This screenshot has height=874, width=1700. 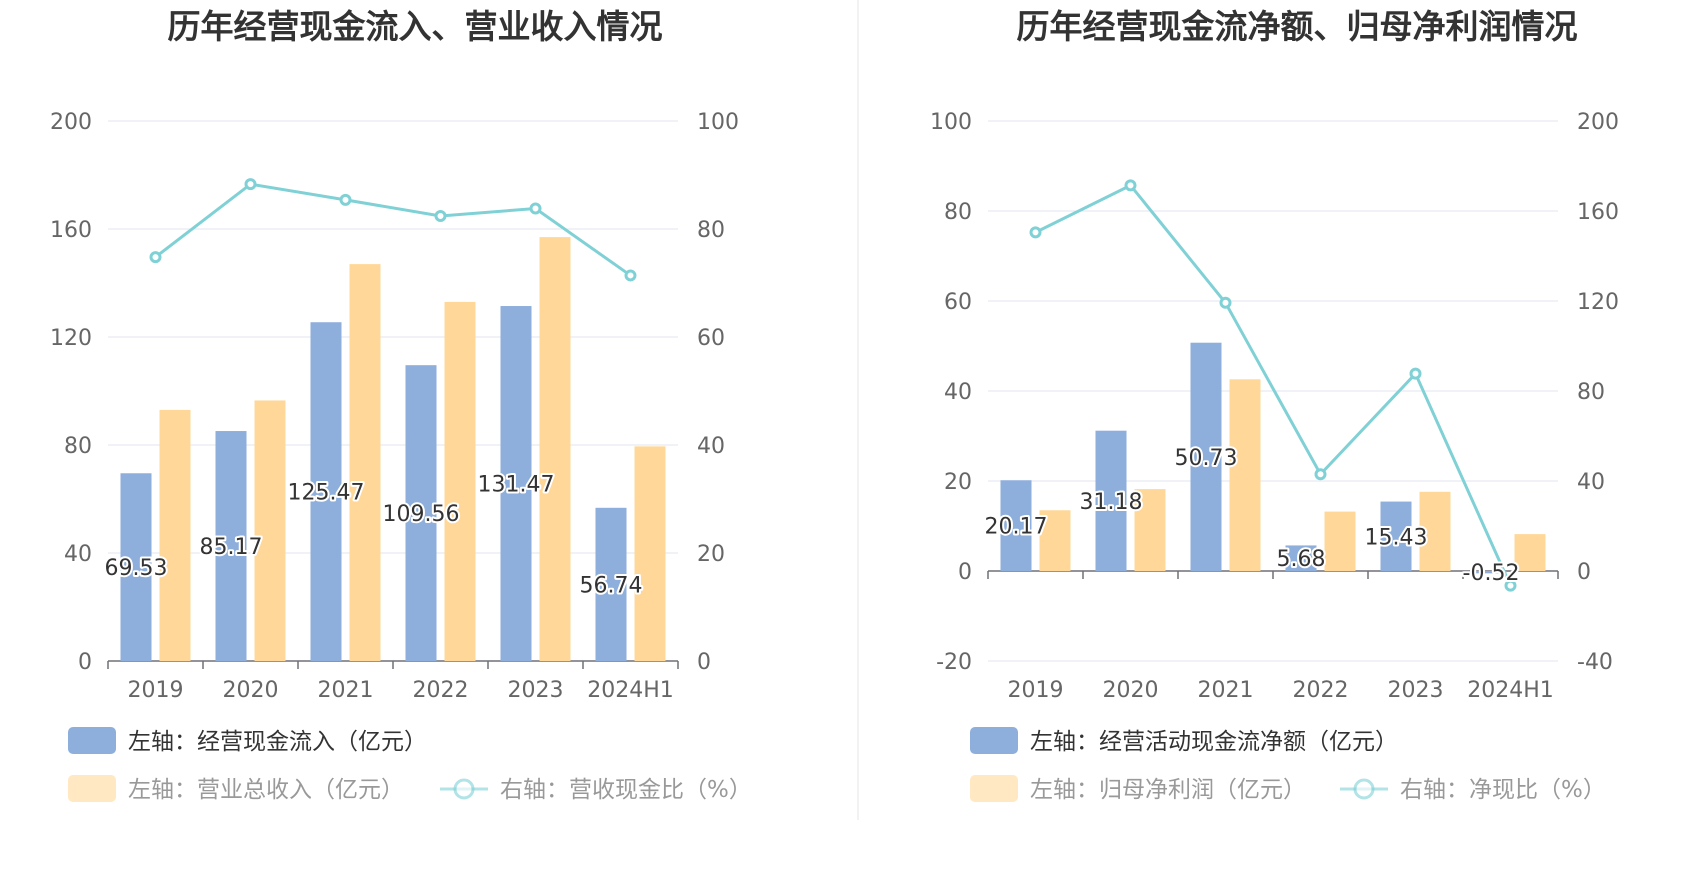 What do you see at coordinates (1598, 302) in the screenshot?
I see `right-axis-tick-label: 120` at bounding box center [1598, 302].